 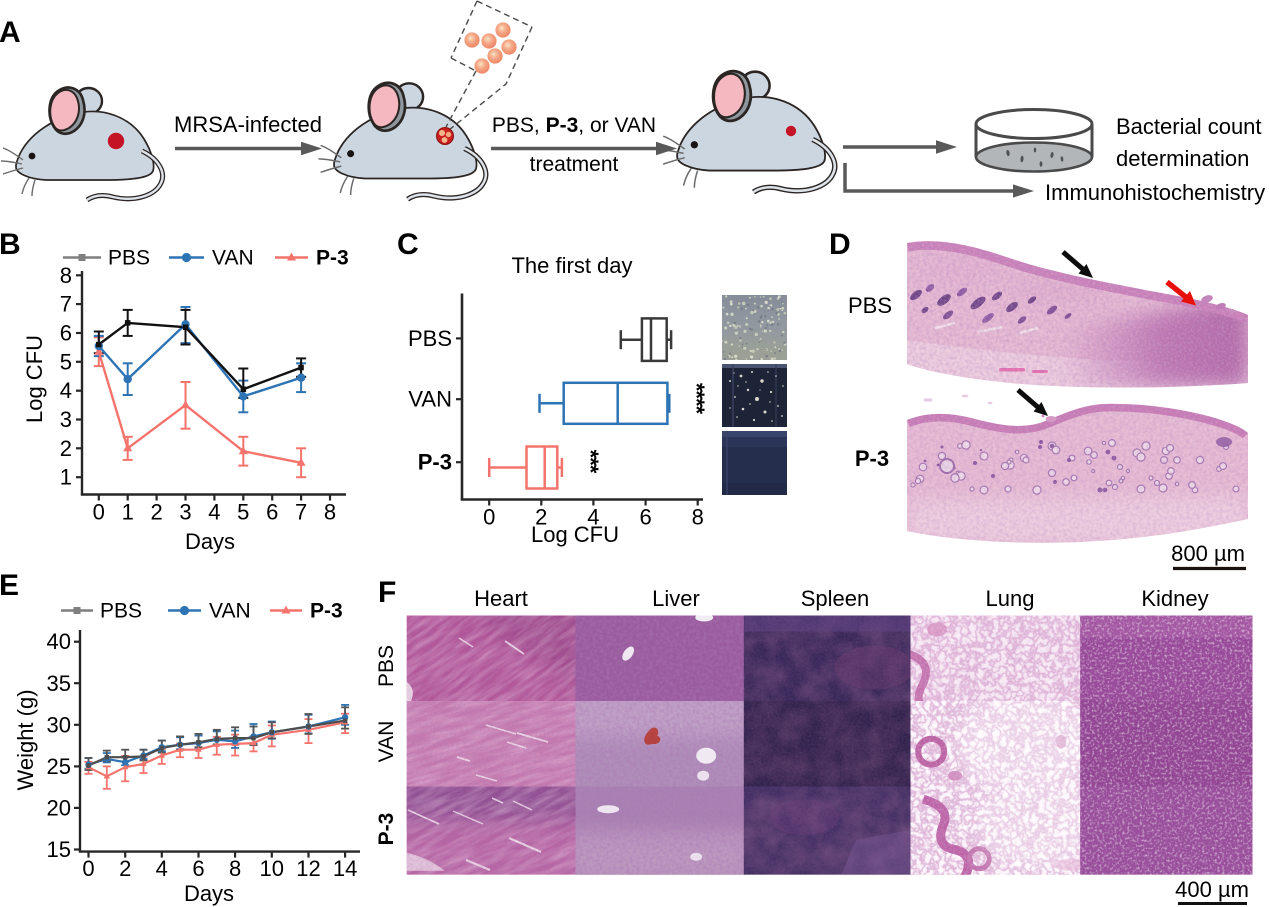 What do you see at coordinates (387, 592) in the screenshot?
I see `svg-text: F` at bounding box center [387, 592].